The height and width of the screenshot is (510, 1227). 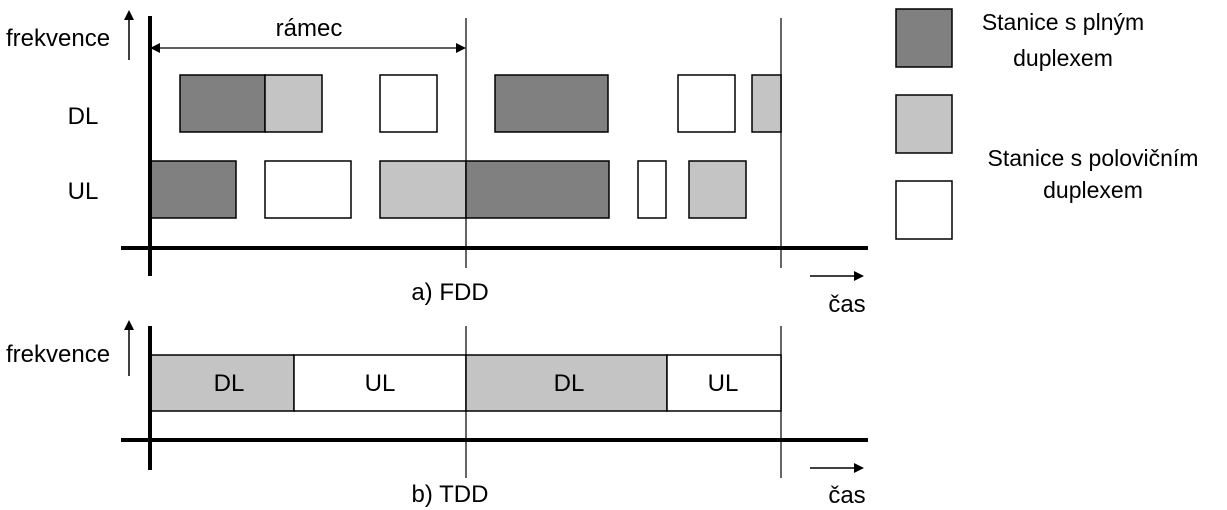 I want to click on legend-half-duplex-line1: Stanice s polovičním, so click(x=1093, y=158).